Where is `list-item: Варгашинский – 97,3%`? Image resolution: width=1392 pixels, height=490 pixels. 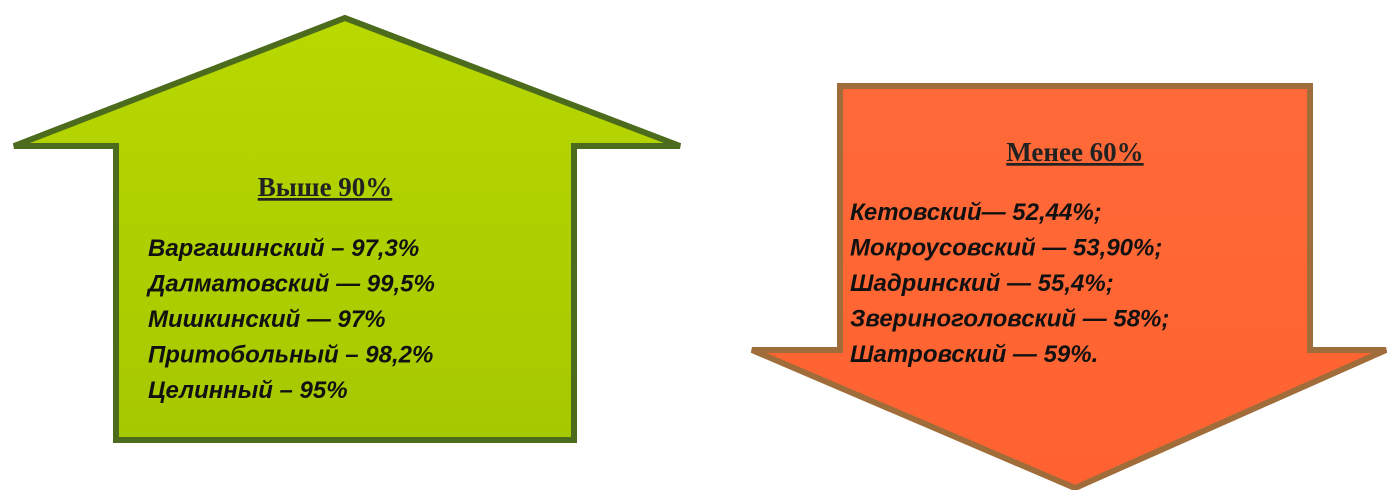
list-item: Варгашинский – 97,3% is located at coordinates (283, 248).